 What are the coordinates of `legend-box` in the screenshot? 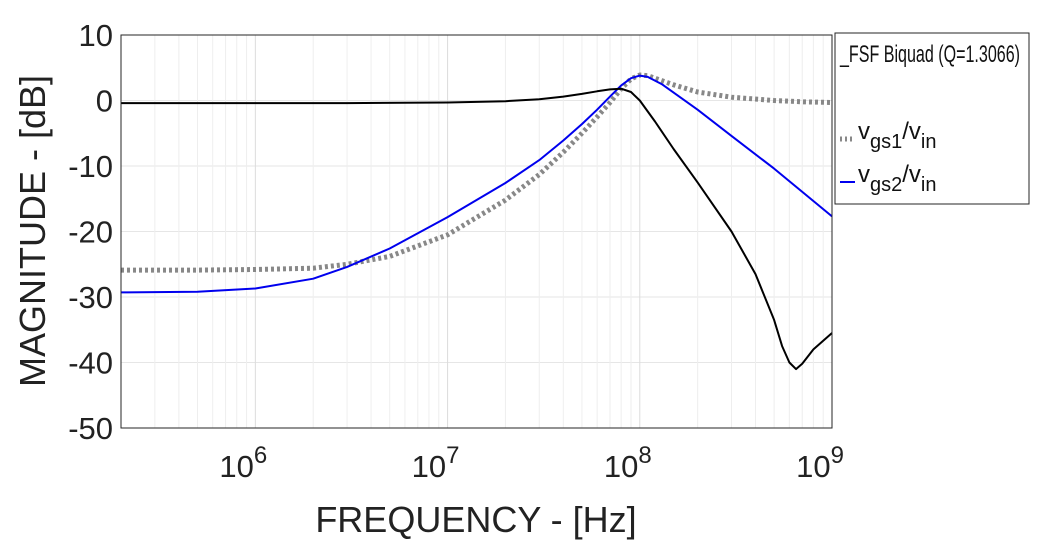 It's located at (932, 118).